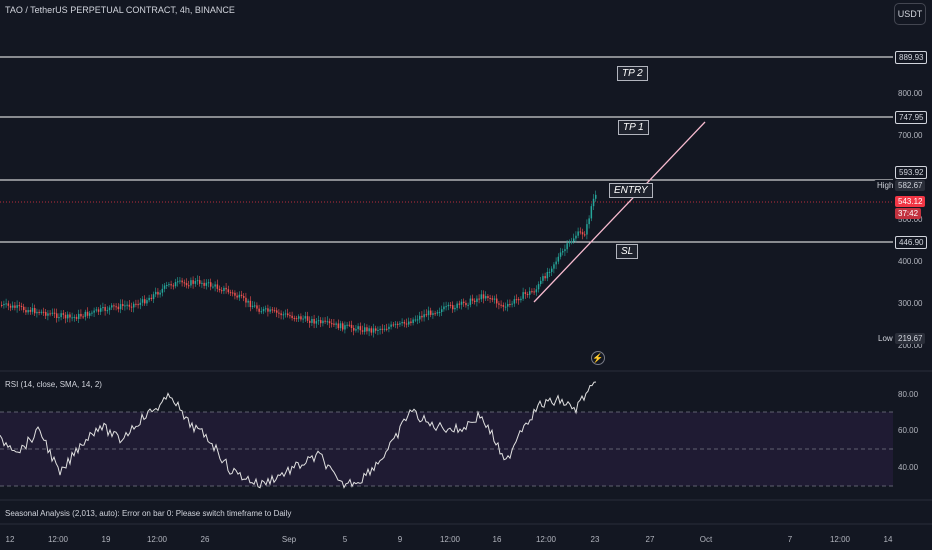  What do you see at coordinates (53, 384) in the screenshot?
I see `rsi-legend: RSI (14, close, SMA, 14, 2)` at bounding box center [53, 384].